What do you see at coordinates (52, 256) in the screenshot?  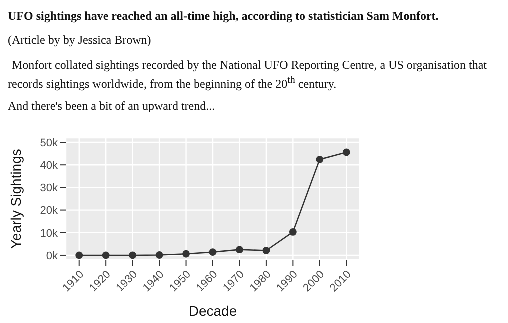 I see `y-tick-label: 0k` at bounding box center [52, 256].